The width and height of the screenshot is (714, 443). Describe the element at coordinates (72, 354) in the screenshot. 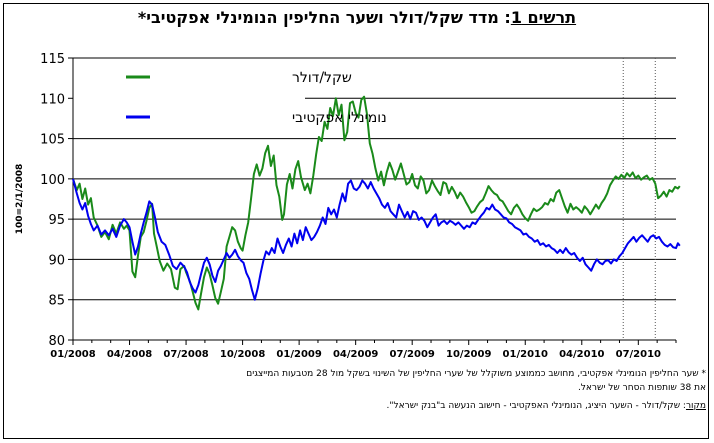

I see `x-tick-label: 01/2008` at that location.